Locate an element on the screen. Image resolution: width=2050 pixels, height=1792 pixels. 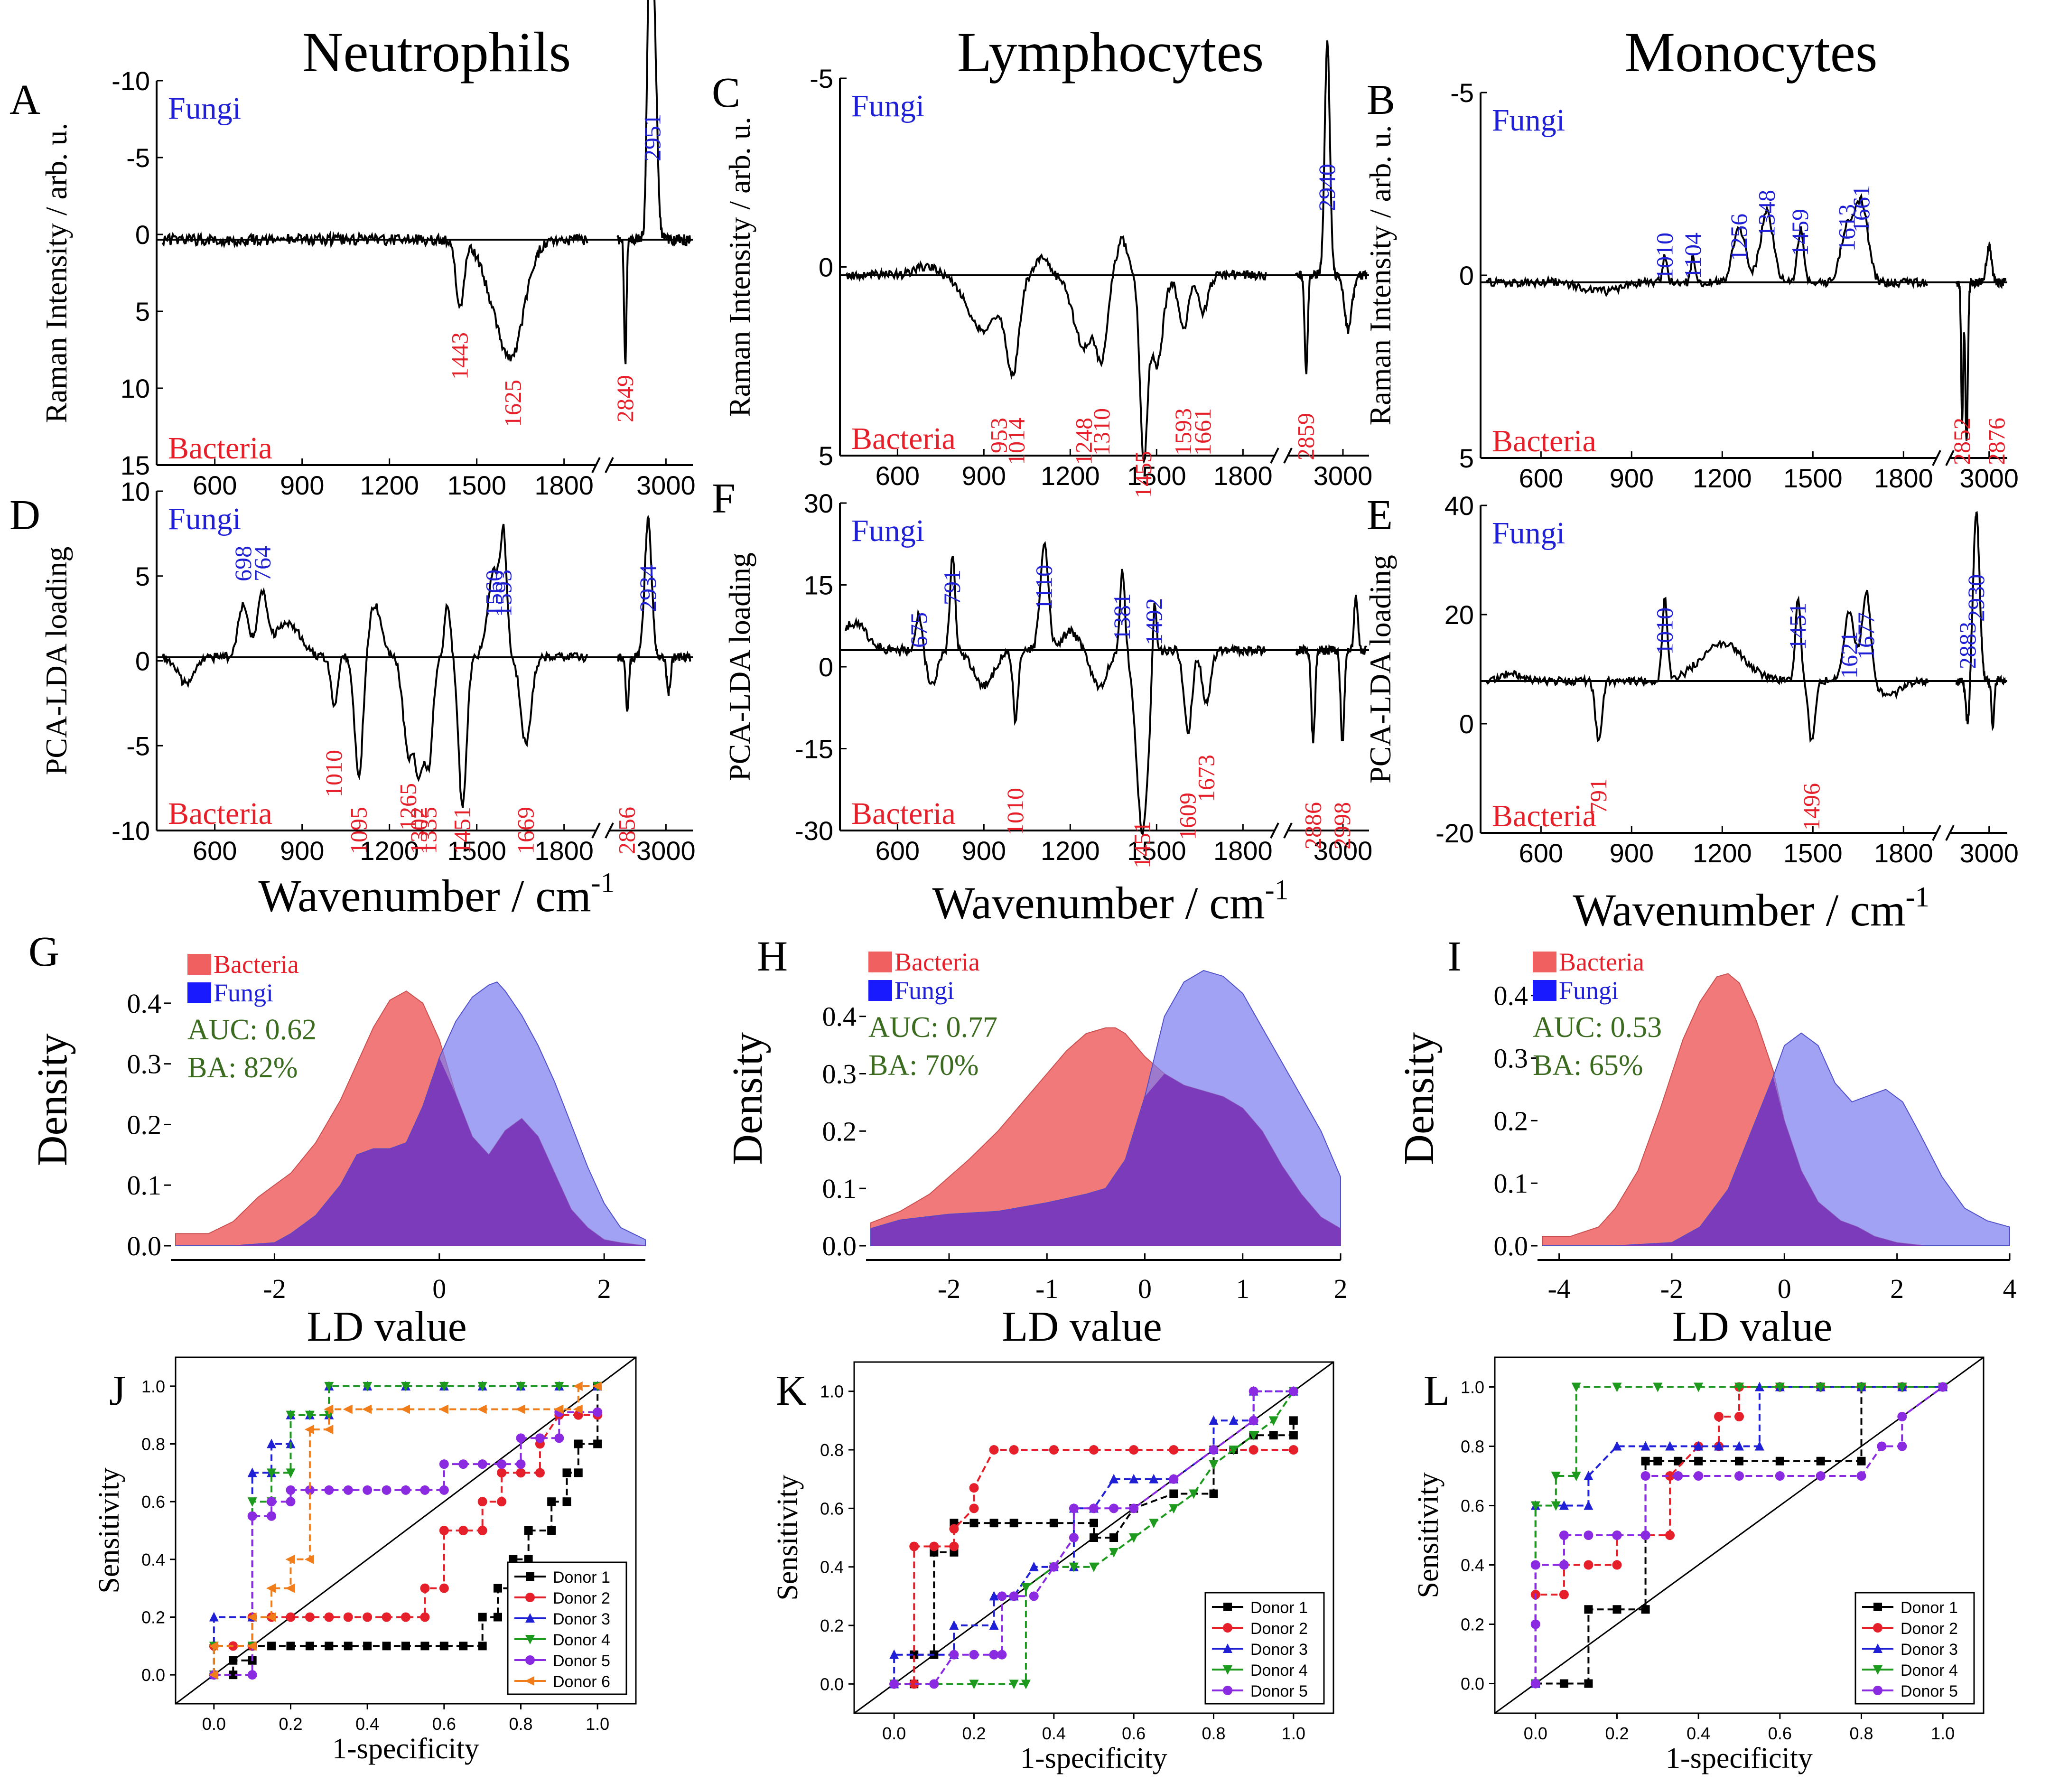
peak-label: 1673 is located at coordinates (1206, 779).